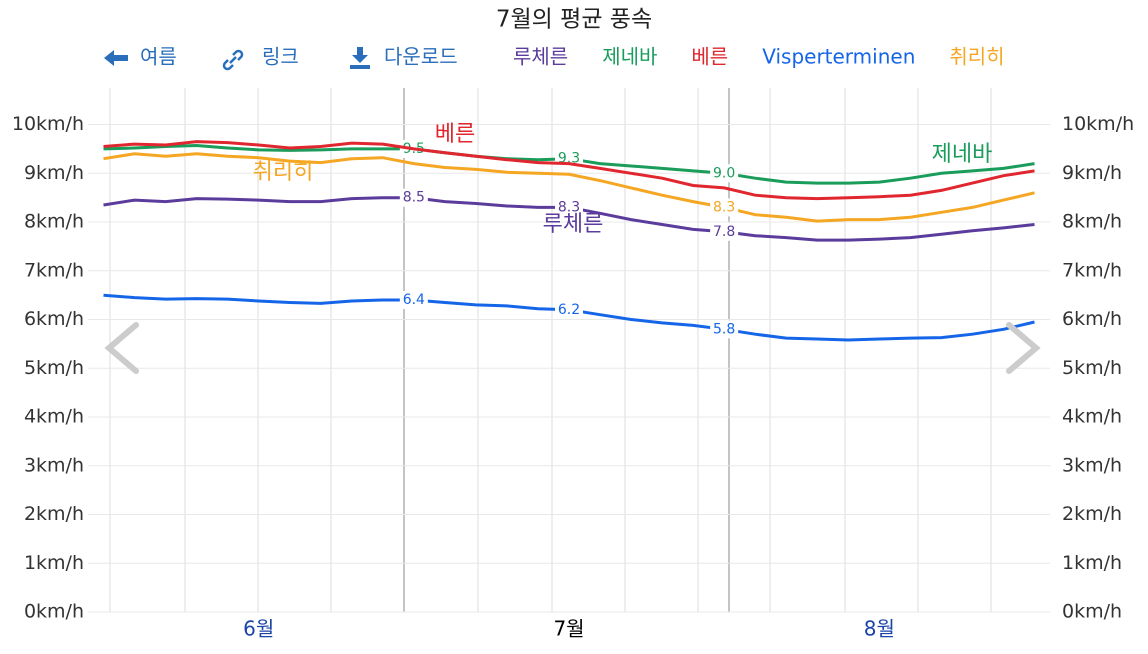 This screenshot has height=654, width=1148. I want to click on prev-arrow, so click(121, 348).